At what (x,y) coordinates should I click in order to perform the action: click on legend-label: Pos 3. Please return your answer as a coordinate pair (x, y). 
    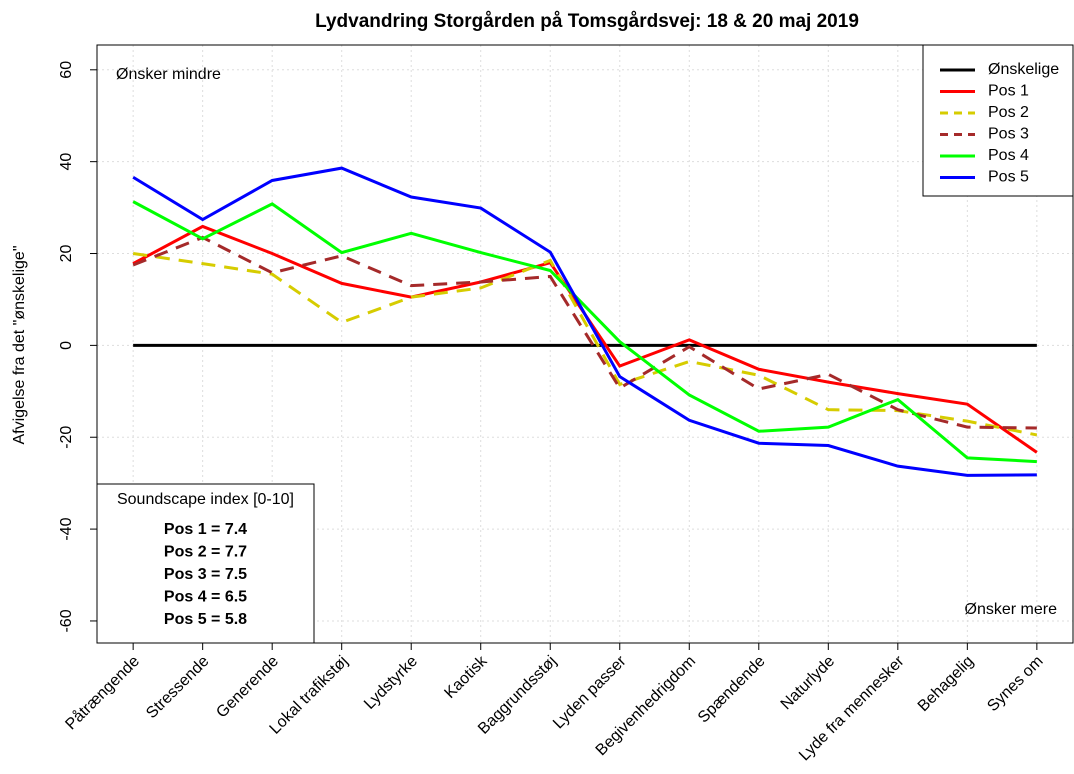
    Looking at the image, I should click on (1008, 134).